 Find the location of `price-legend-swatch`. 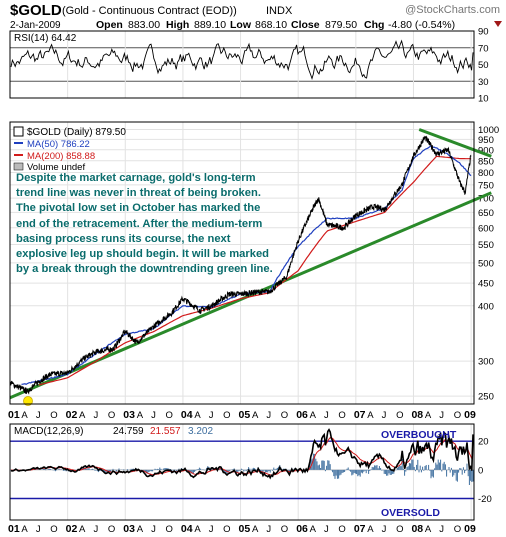

price-legend-swatch is located at coordinates (18, 131).